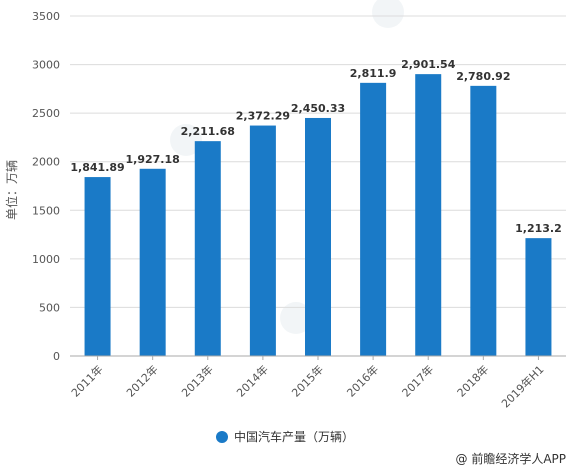 This screenshot has width=574, height=471. Describe the element at coordinates (472, 380) in the screenshot. I see `x-tick-label: 2018年` at that location.